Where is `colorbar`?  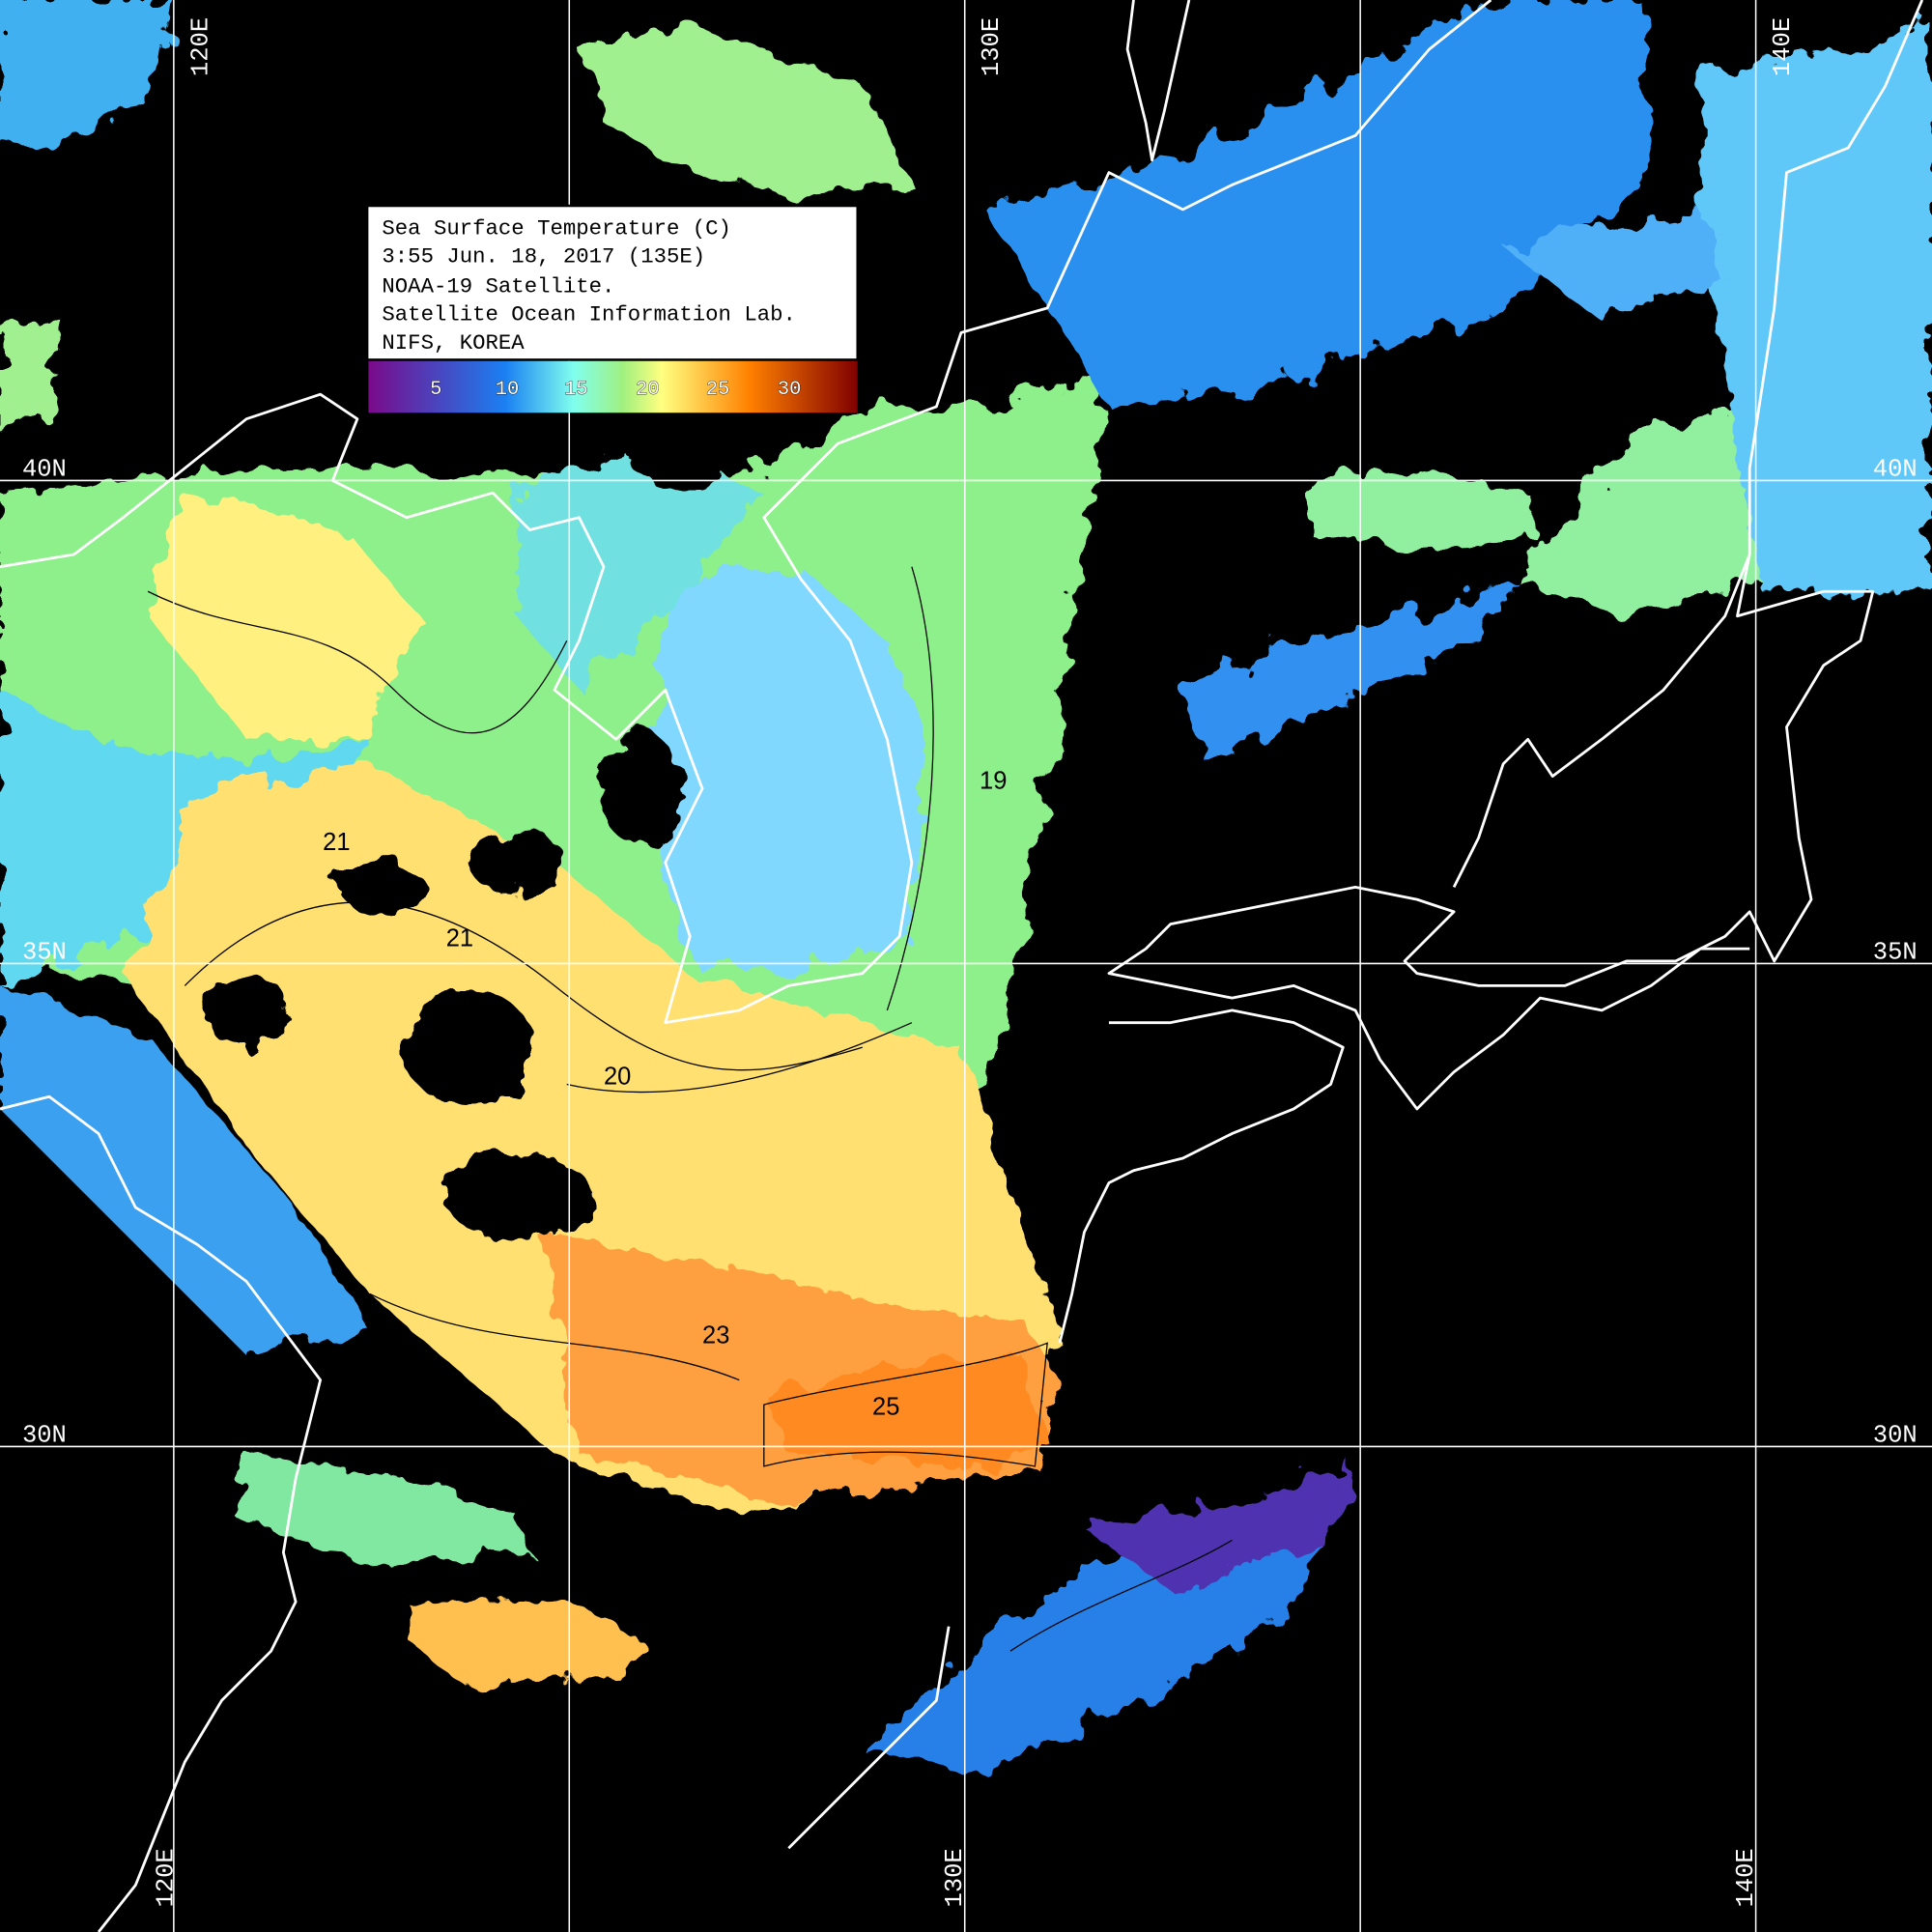 colorbar is located at coordinates (613, 386).